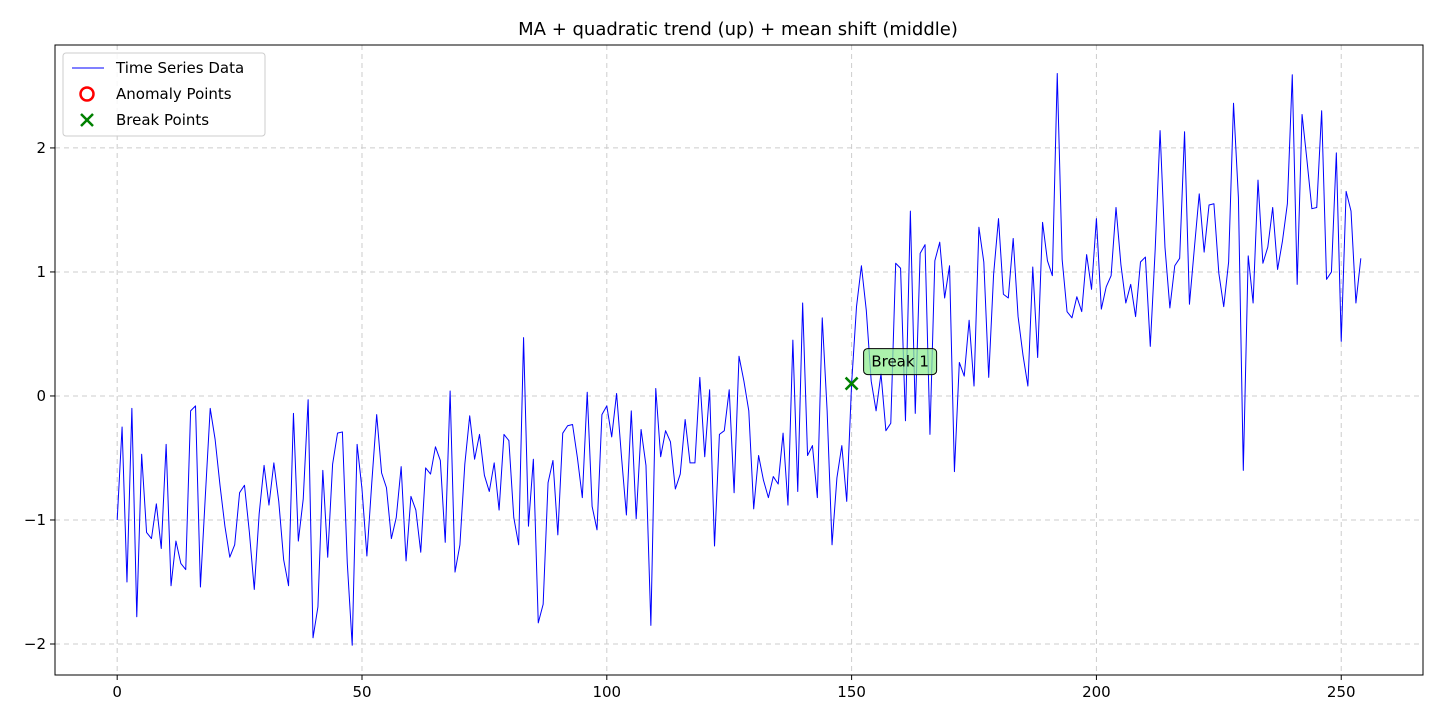 This screenshot has width=1440, height=720. What do you see at coordinates (35, 520) in the screenshot?
I see `y-tick-label: −1` at bounding box center [35, 520].